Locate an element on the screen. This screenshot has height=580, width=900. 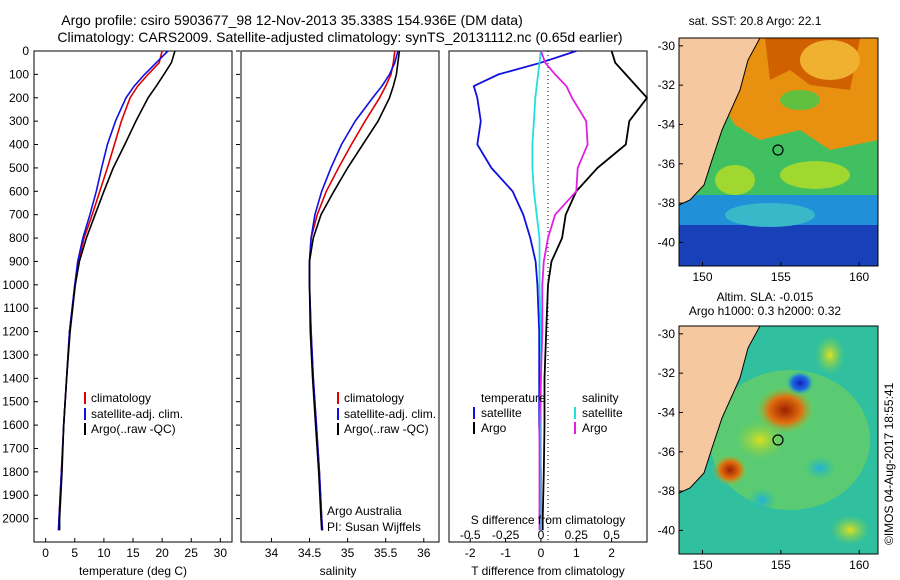
depth-tick-label: 500 is located at coordinates (19, 168).